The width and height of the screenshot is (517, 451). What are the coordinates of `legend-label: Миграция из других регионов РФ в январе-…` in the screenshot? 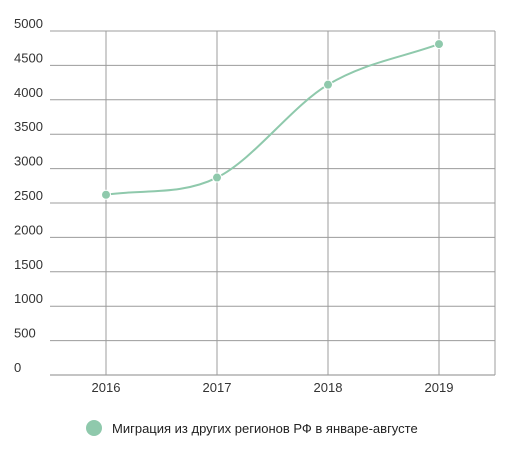 It's located at (265, 428).